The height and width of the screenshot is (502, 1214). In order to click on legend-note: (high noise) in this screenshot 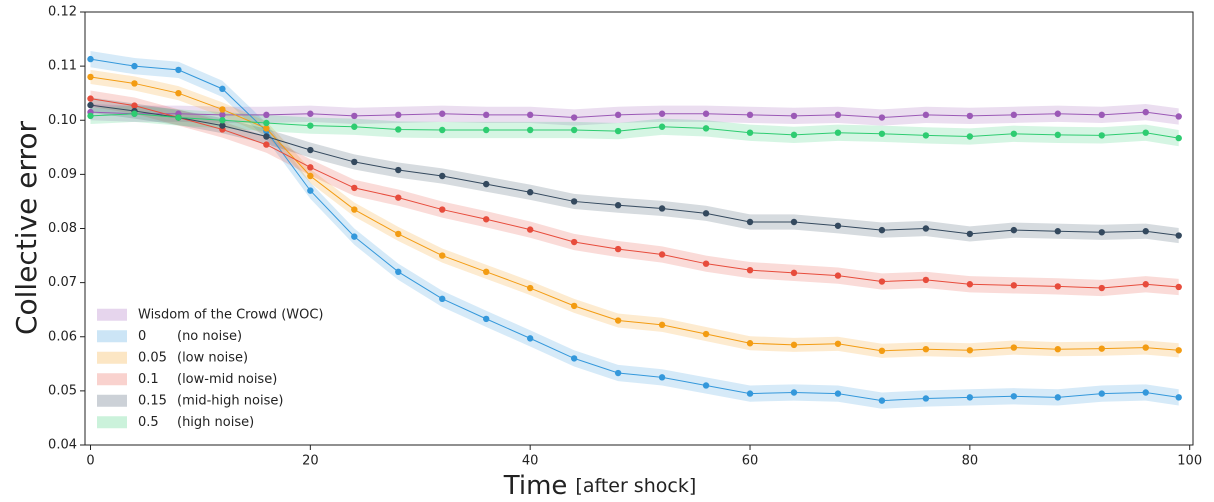, I will do `click(215, 422)`.